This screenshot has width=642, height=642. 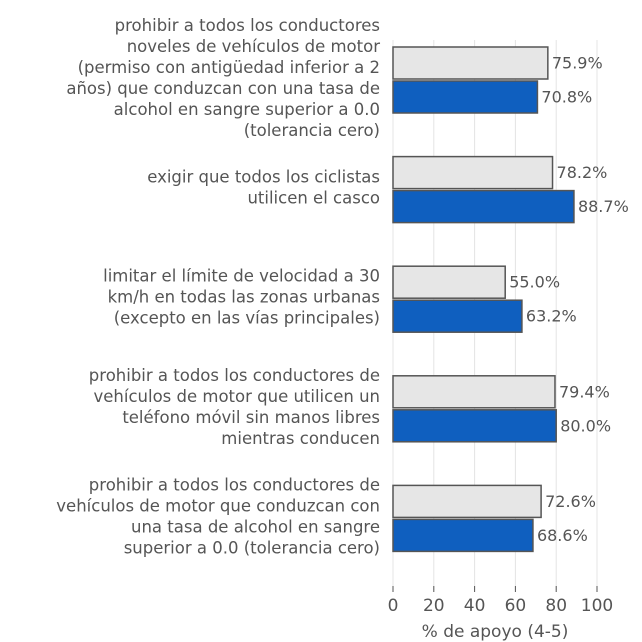 What do you see at coordinates (313, 198) in the screenshot?
I see `category-label: utilicen el casco` at bounding box center [313, 198].